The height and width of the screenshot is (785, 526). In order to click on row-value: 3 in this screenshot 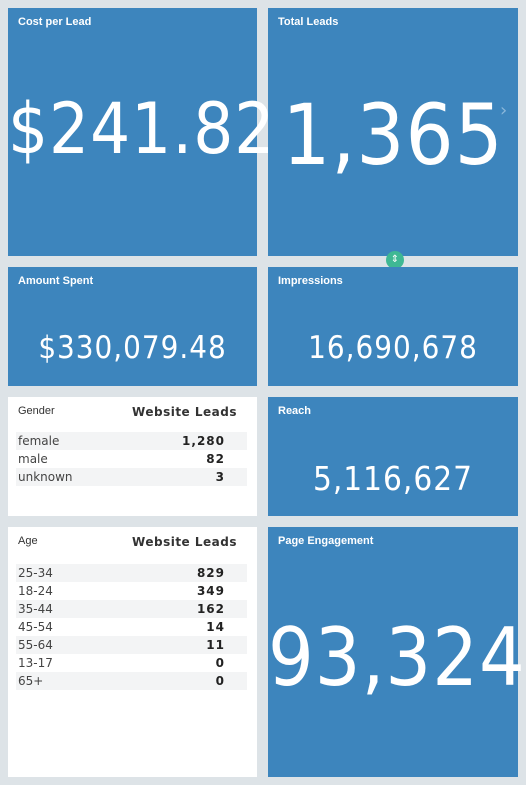, I will do `click(220, 477)`.